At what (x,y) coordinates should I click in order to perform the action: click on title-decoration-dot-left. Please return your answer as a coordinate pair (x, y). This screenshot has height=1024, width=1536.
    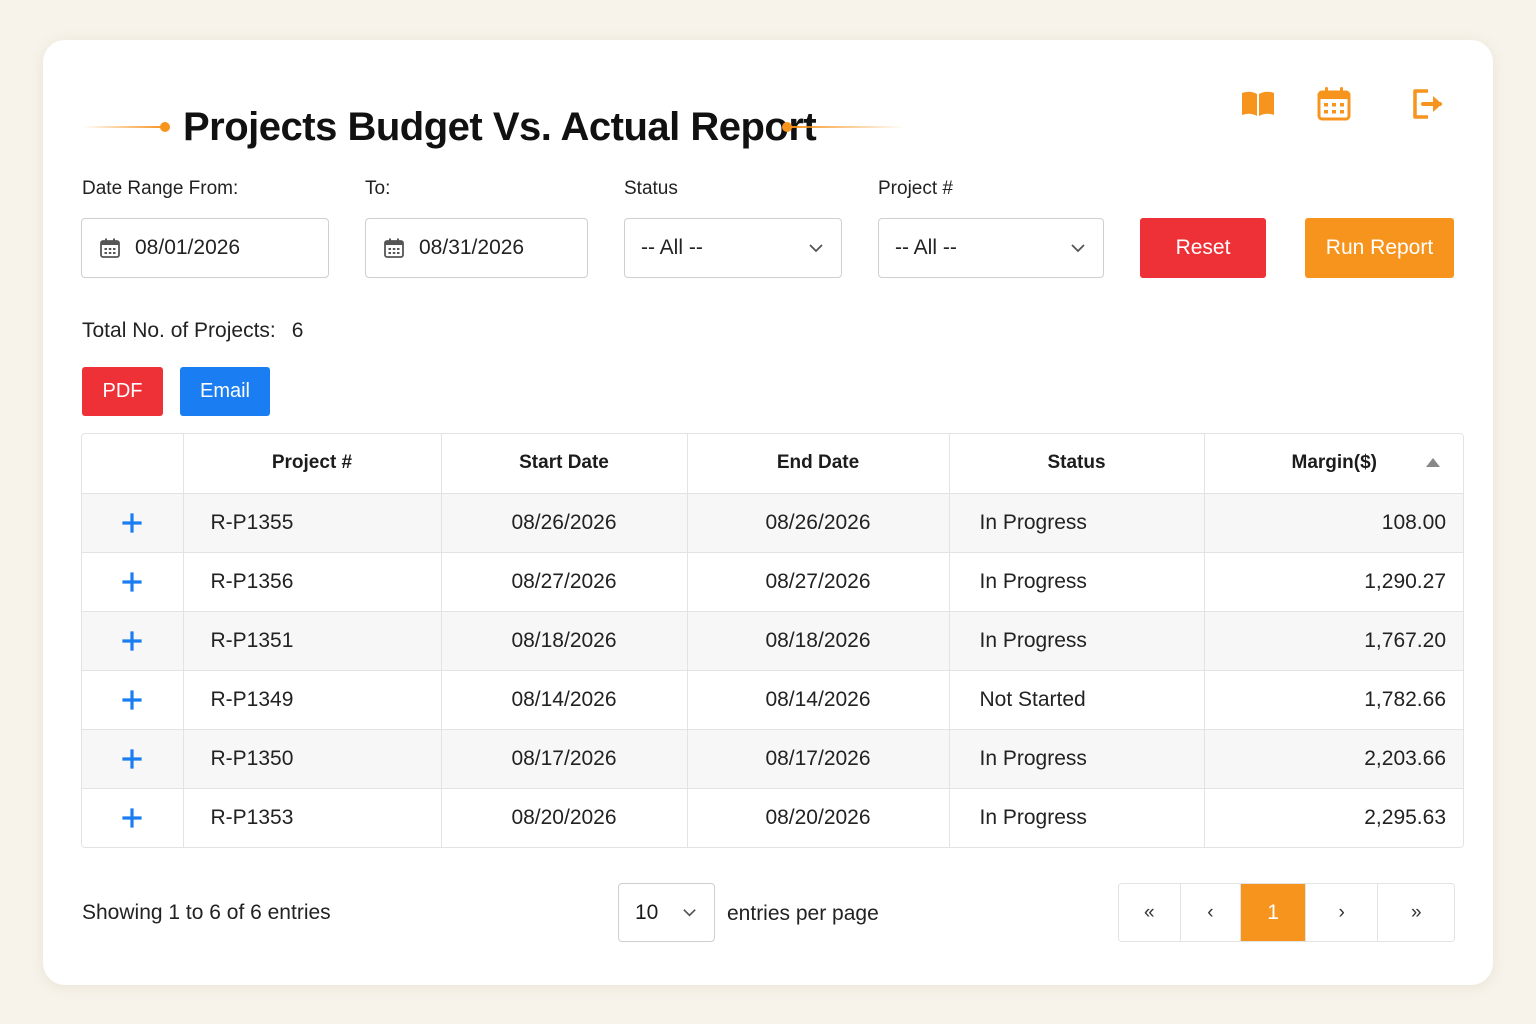
    Looking at the image, I should click on (165, 127).